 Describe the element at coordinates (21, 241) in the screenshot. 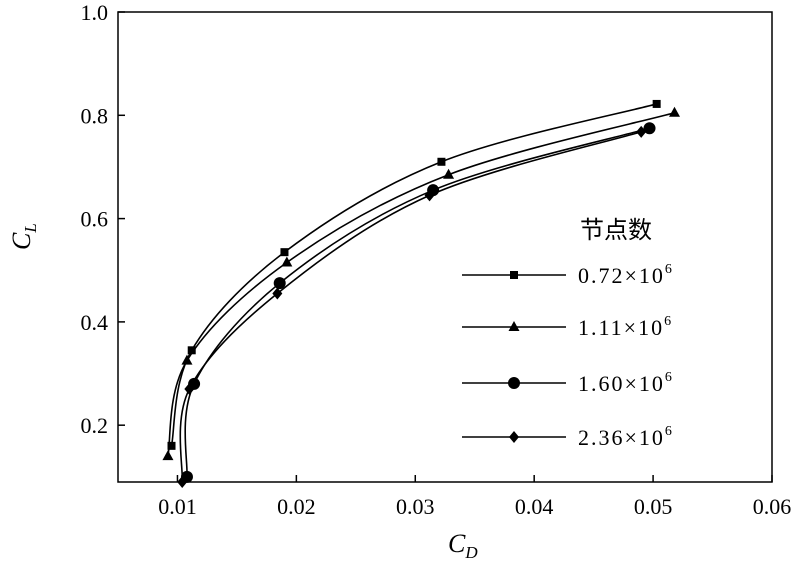

I see `y-axis-title-main: C` at that location.